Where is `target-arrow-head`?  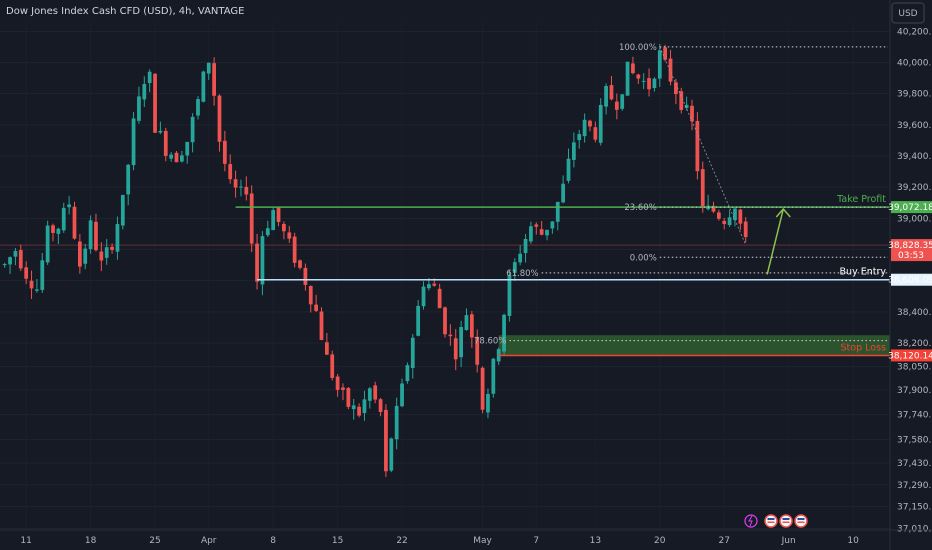 target-arrow-head is located at coordinates (783, 212).